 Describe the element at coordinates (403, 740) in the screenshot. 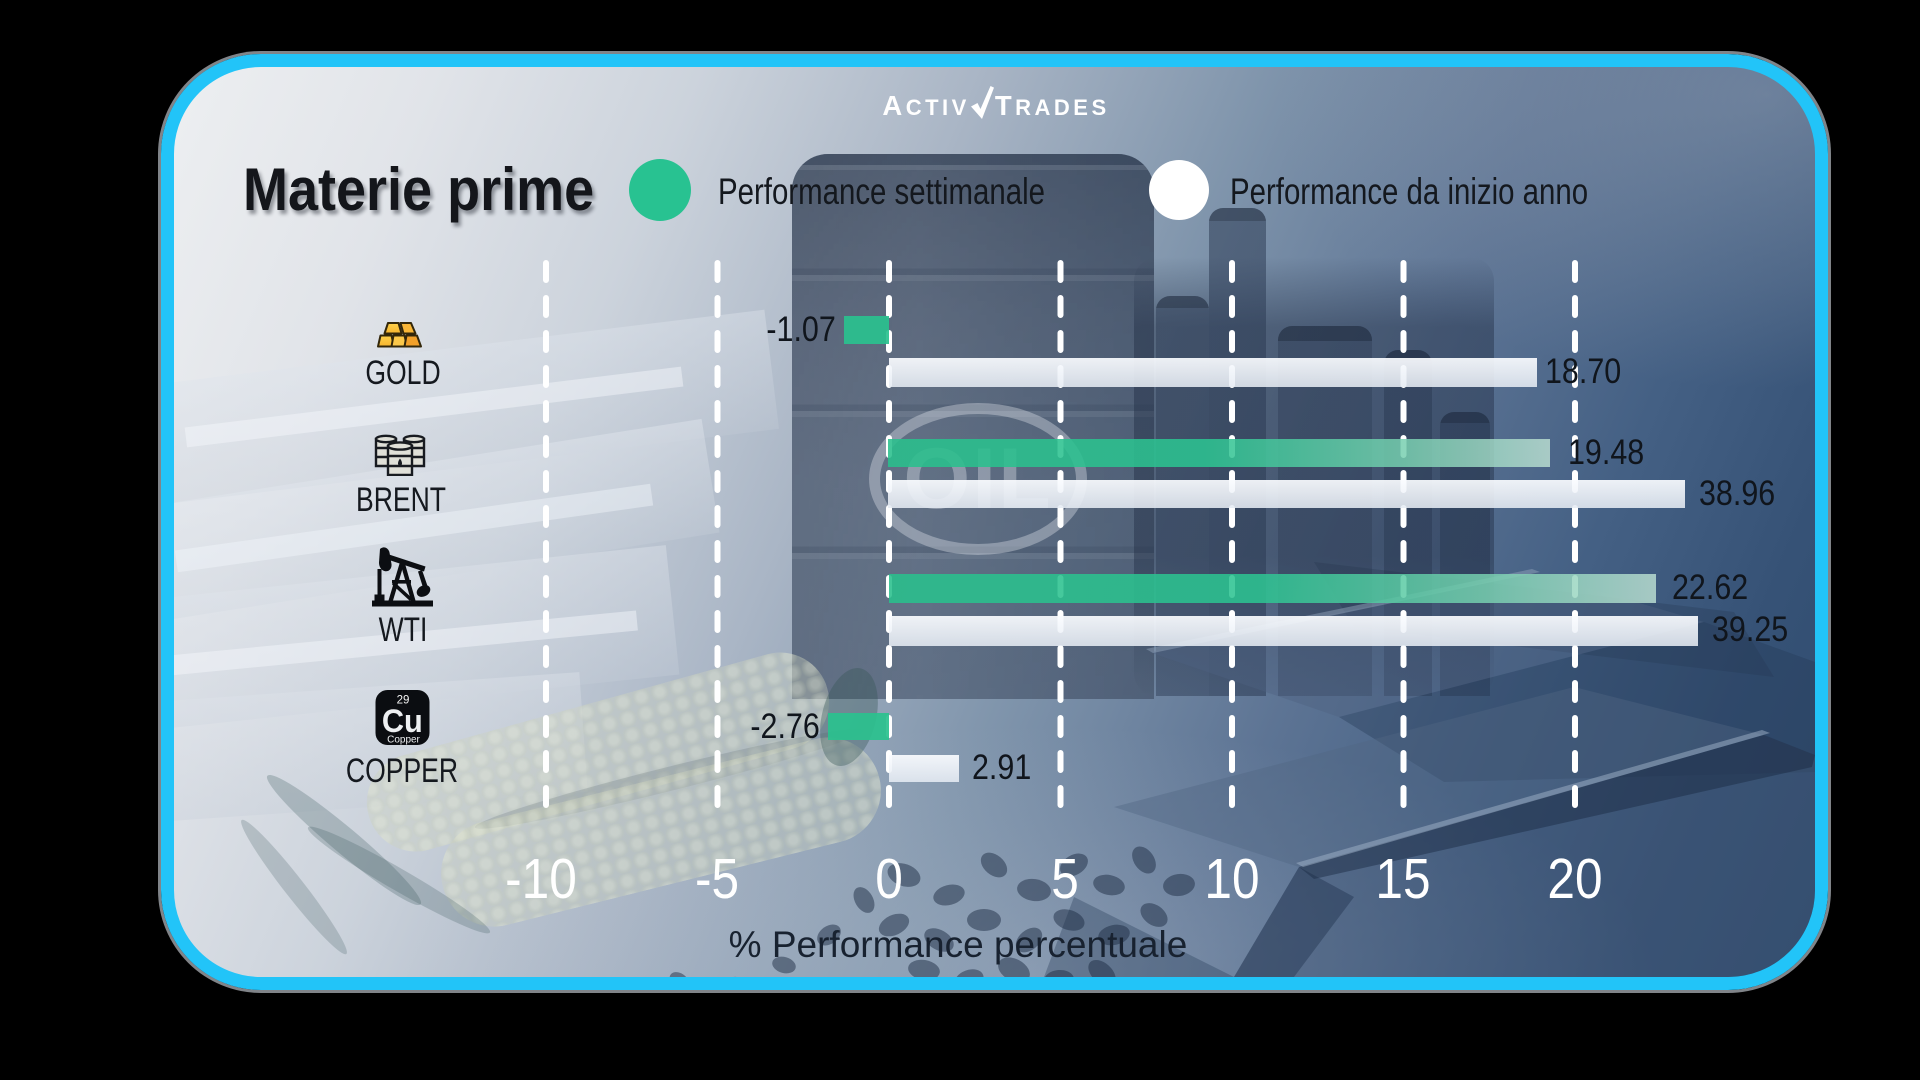

I see `svg-text: Copper` at that location.